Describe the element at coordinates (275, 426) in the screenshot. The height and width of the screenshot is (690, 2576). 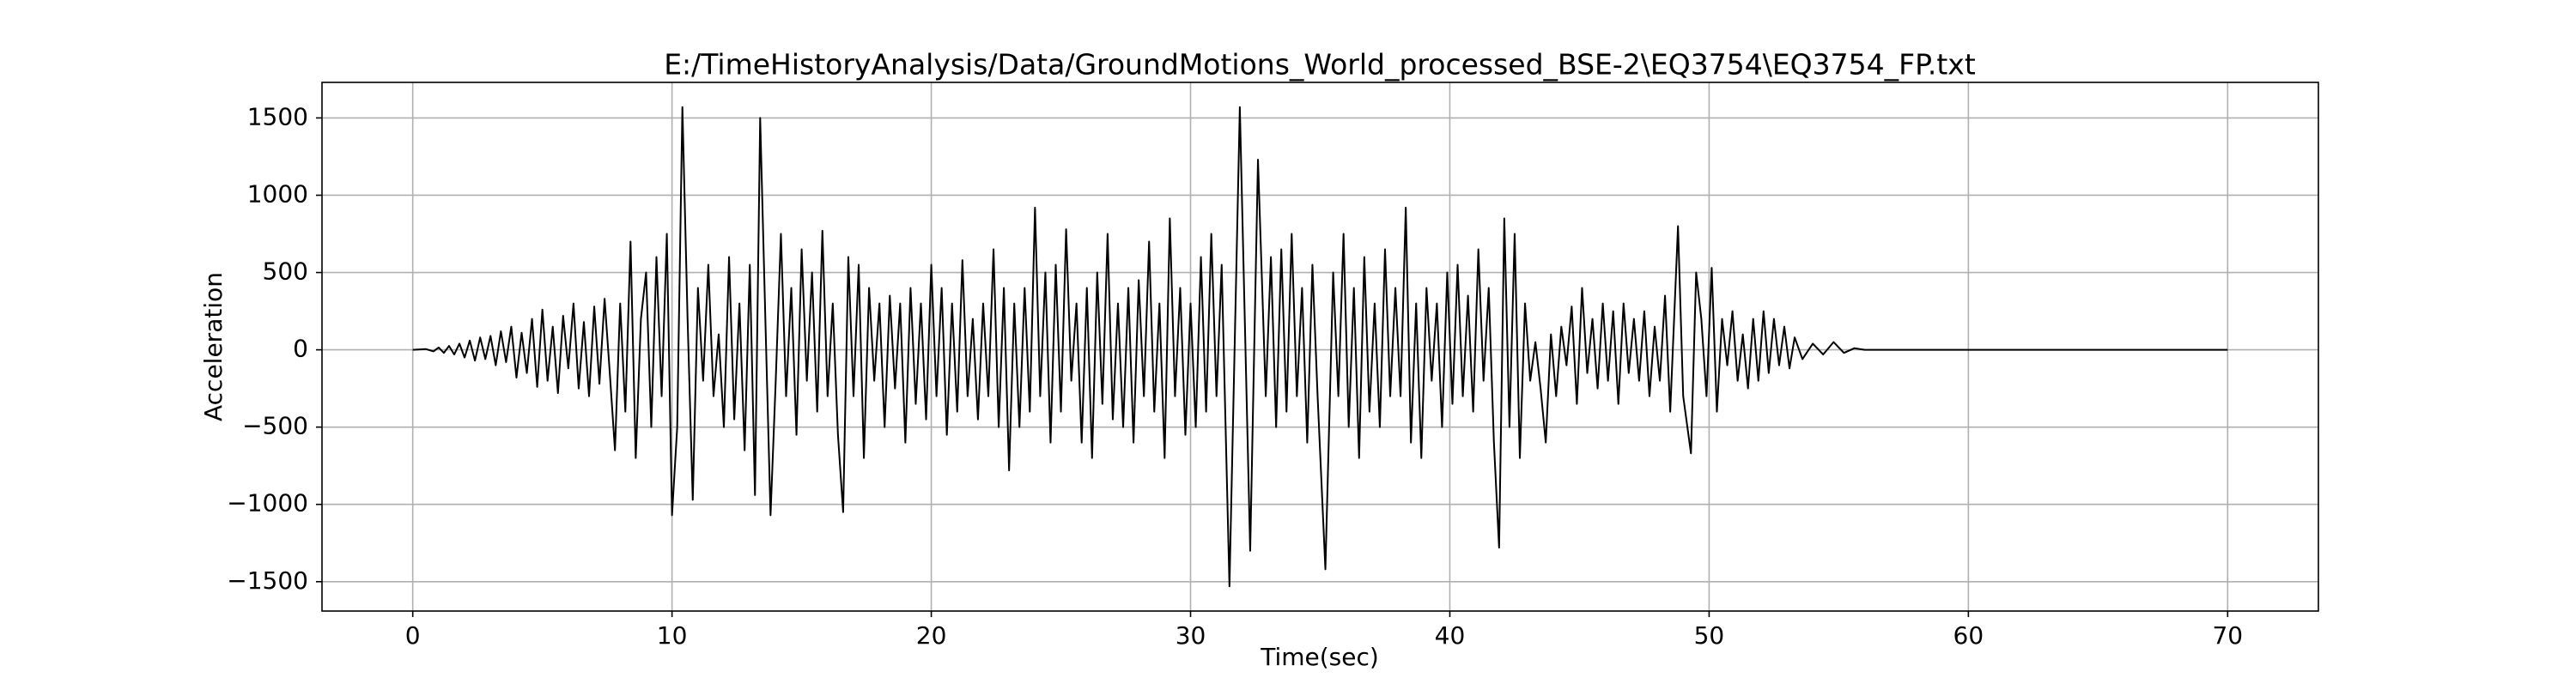
I see `y-tick-label: −500` at that location.